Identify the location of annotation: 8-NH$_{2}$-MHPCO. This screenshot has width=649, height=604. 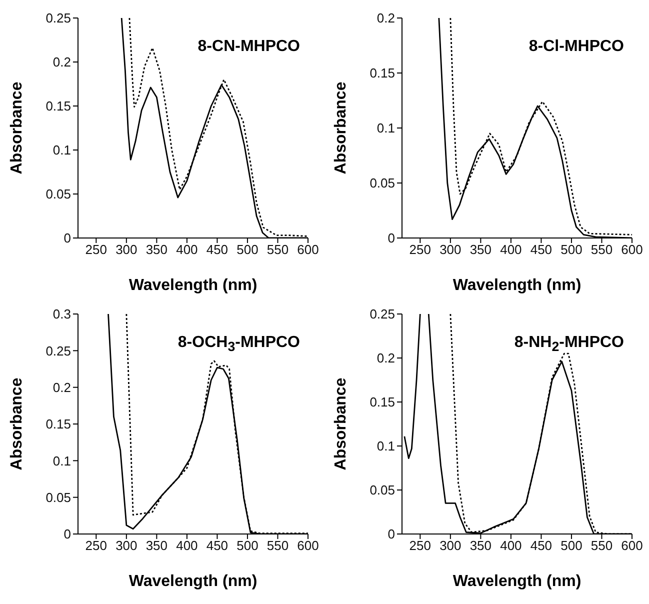
(569, 344).